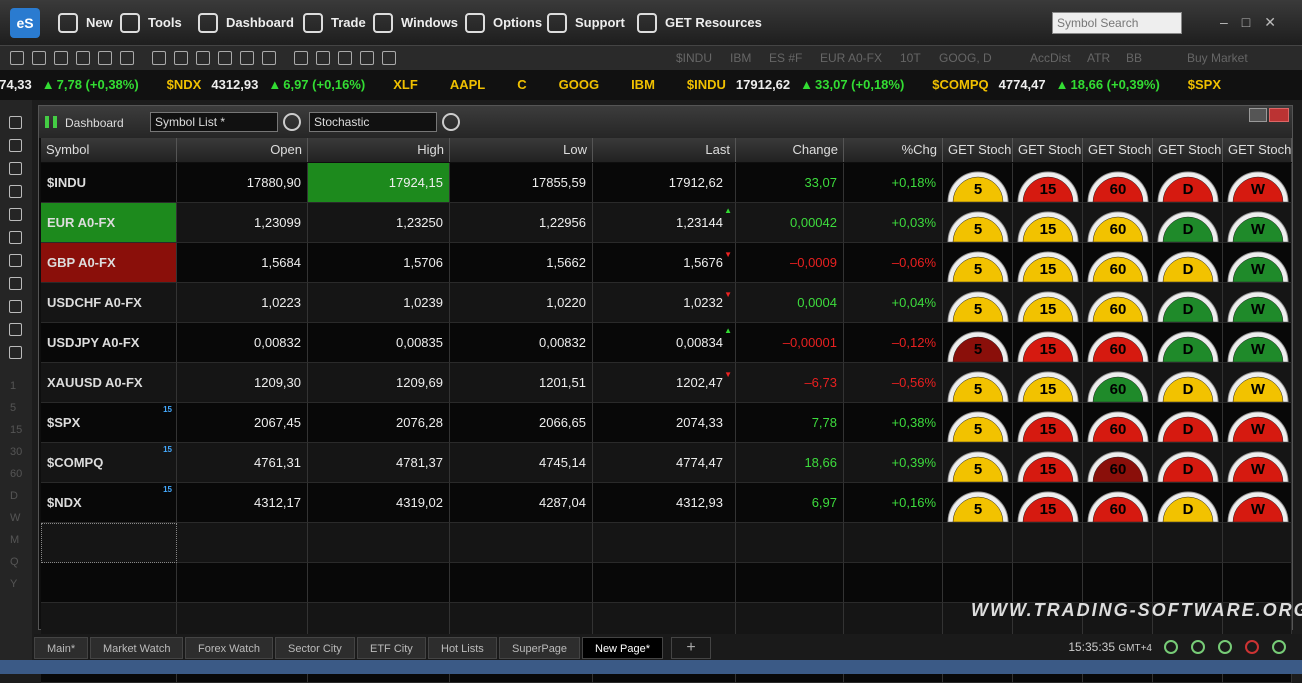 Image resolution: width=1302 pixels, height=683 pixels. What do you see at coordinates (1134, 58) in the screenshot?
I see `toolbar-study: BB` at bounding box center [1134, 58].